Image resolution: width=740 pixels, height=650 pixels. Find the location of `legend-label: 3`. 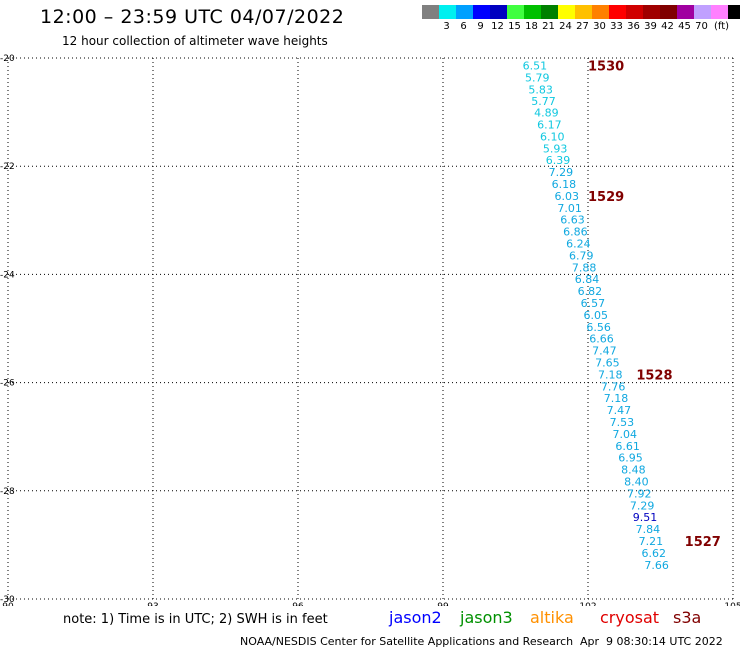

legend-label: 3 is located at coordinates (446, 26).